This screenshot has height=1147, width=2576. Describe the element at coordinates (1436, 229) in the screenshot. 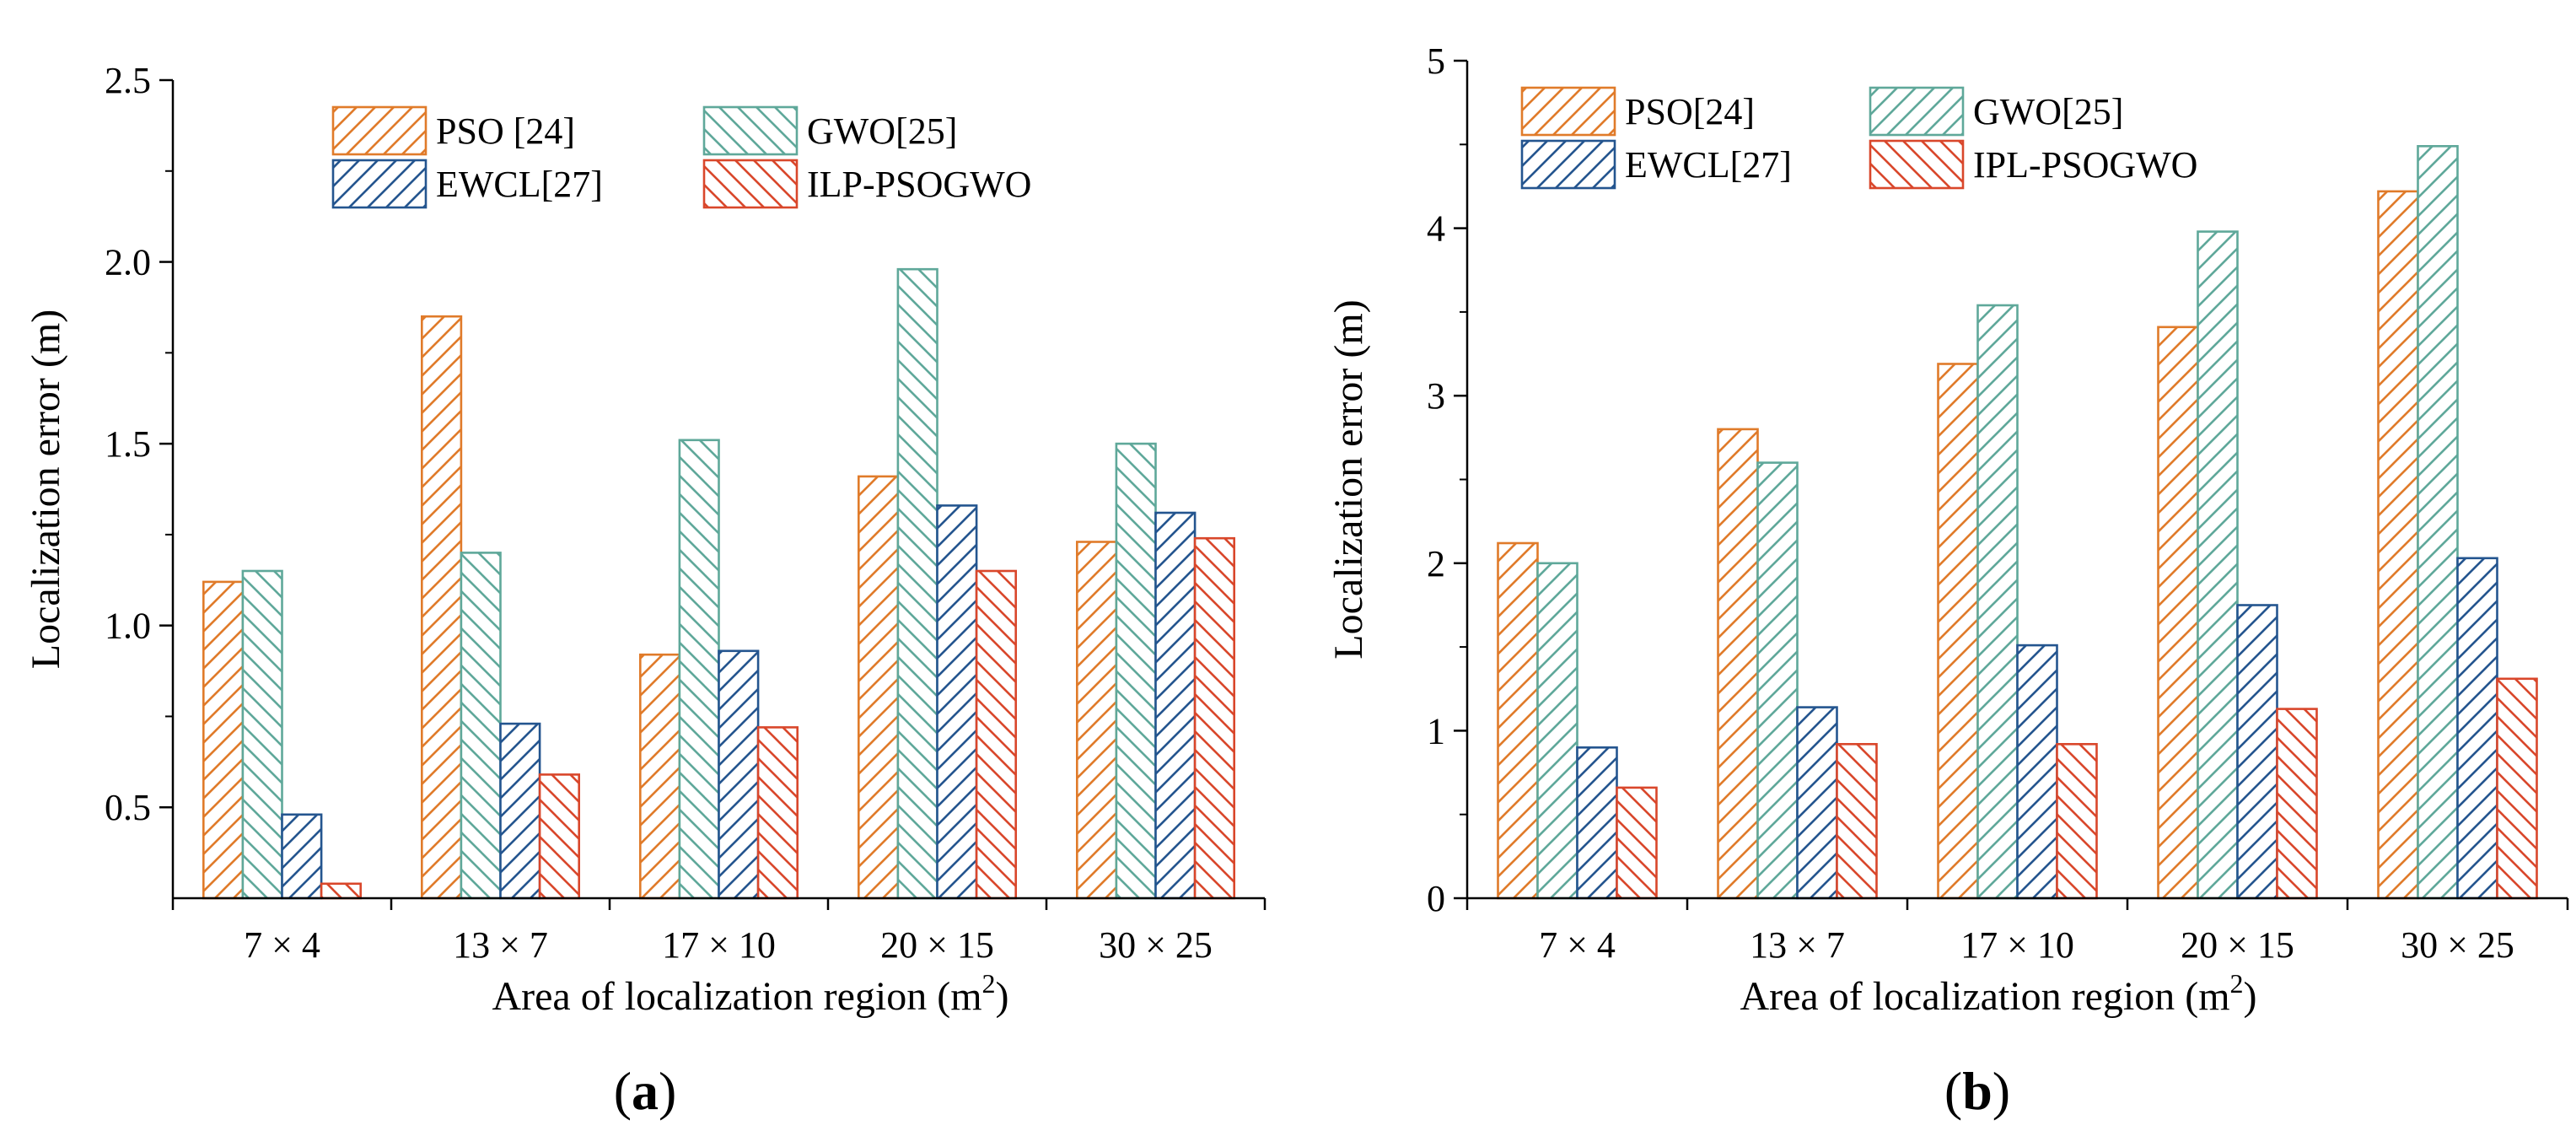

I see `y-tick-label: 4` at that location.